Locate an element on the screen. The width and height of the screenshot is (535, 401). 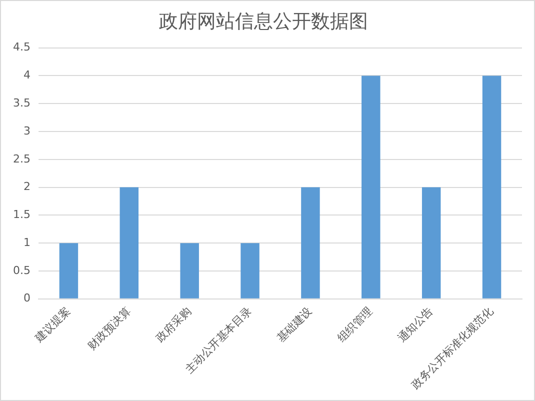
x-tick-label: 组织管理 is located at coordinates (355, 324).